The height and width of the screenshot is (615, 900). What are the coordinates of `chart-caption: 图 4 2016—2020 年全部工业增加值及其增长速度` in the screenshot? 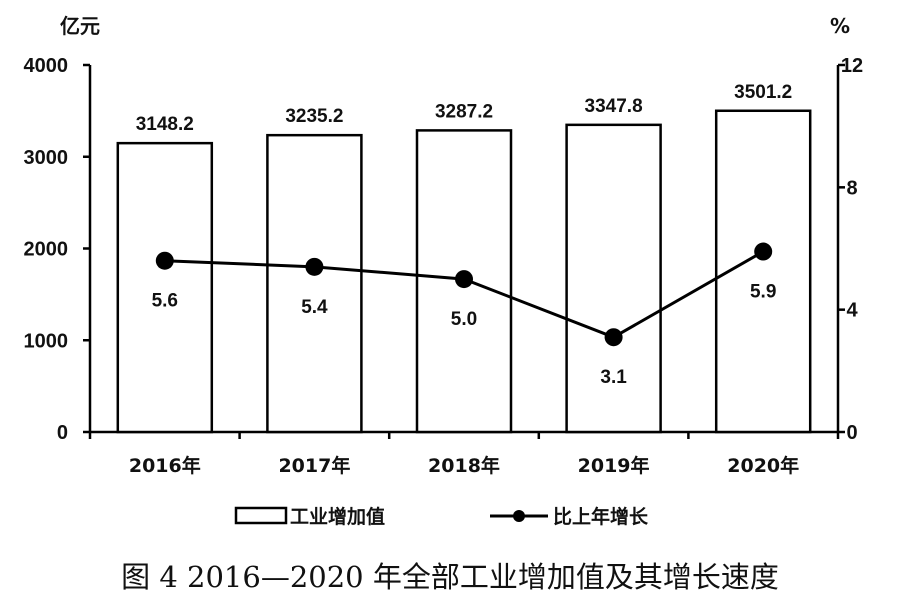 It's located at (450, 577).